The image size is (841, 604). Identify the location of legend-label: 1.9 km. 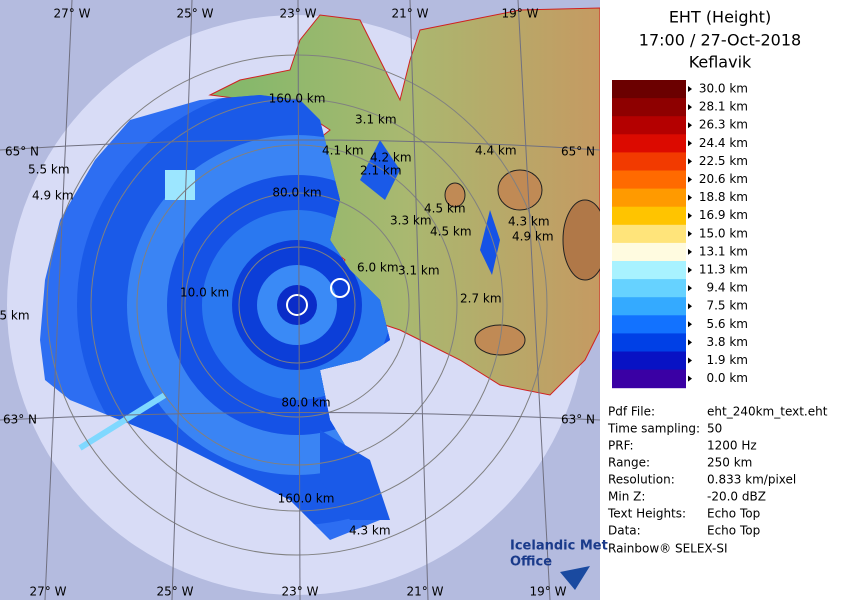
(727, 360).